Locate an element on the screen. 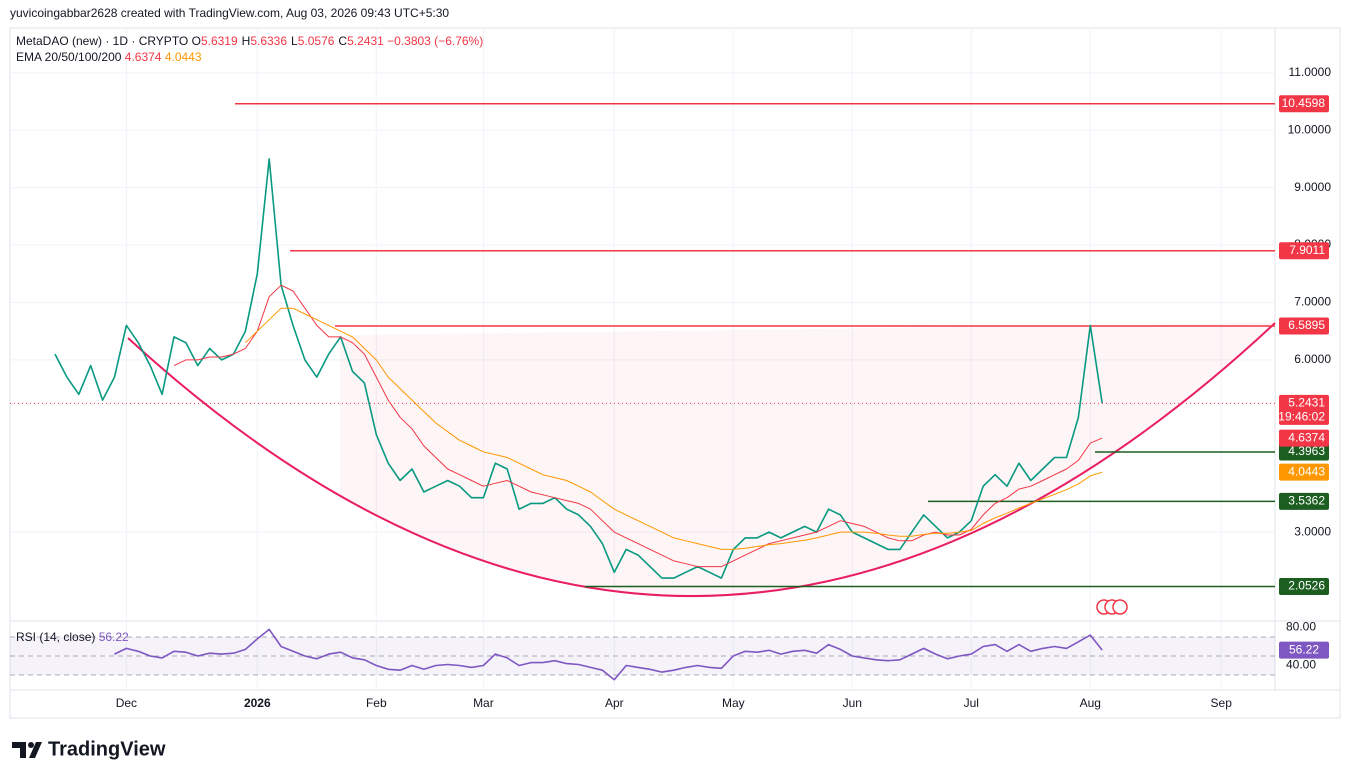 The image size is (1355, 779). x-tick-label: Aug is located at coordinates (1090, 703).